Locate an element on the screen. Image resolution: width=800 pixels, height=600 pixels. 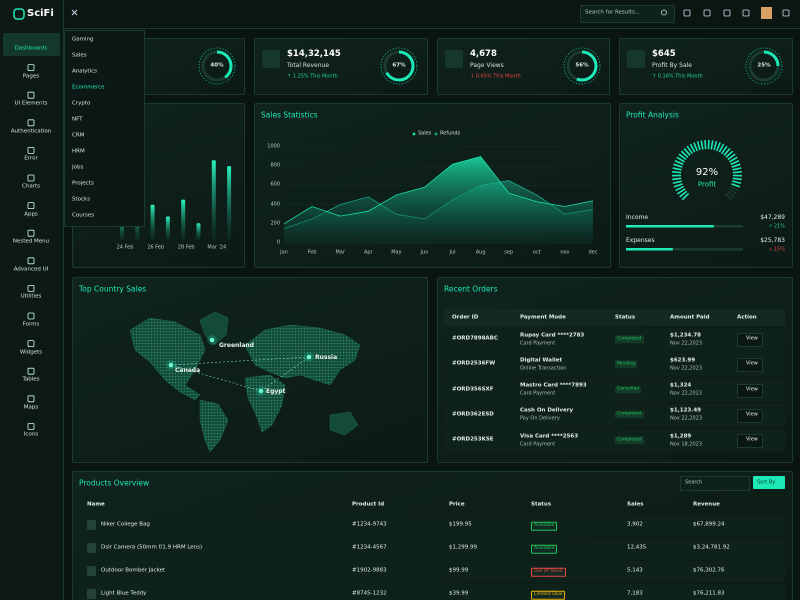
gauge-caption: Profit is located at coordinates (707, 184).